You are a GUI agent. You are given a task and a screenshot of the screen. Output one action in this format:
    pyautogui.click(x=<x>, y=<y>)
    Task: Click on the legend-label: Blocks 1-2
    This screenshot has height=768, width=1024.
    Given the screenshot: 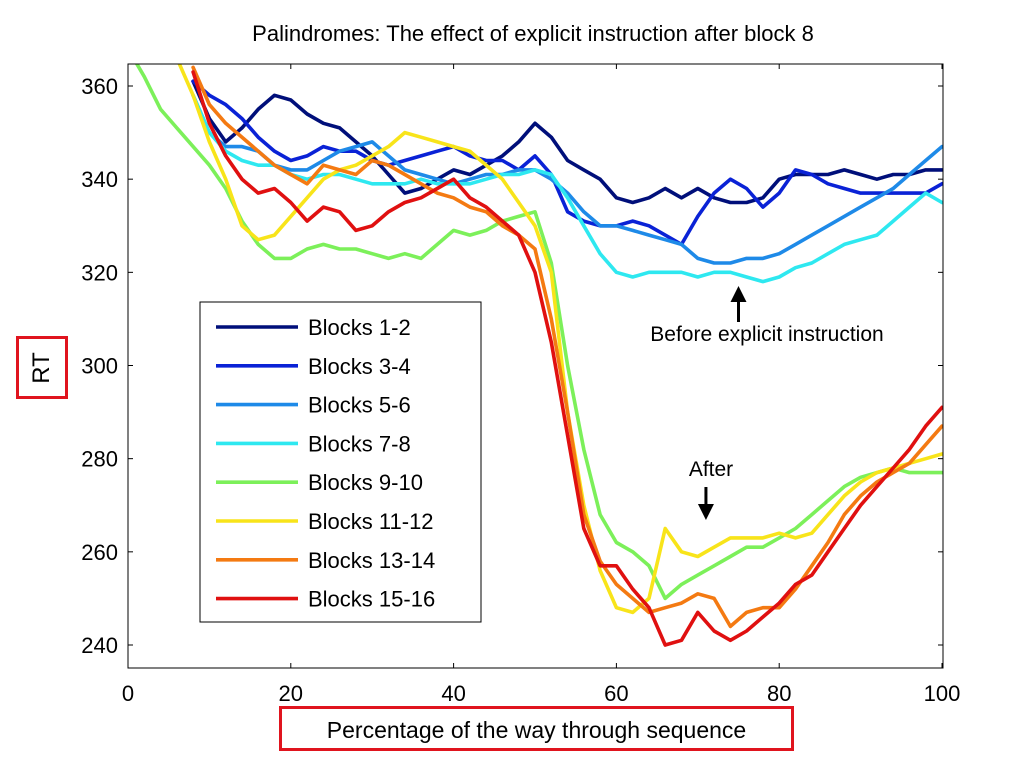 What is the action you would take?
    pyautogui.click(x=359, y=327)
    